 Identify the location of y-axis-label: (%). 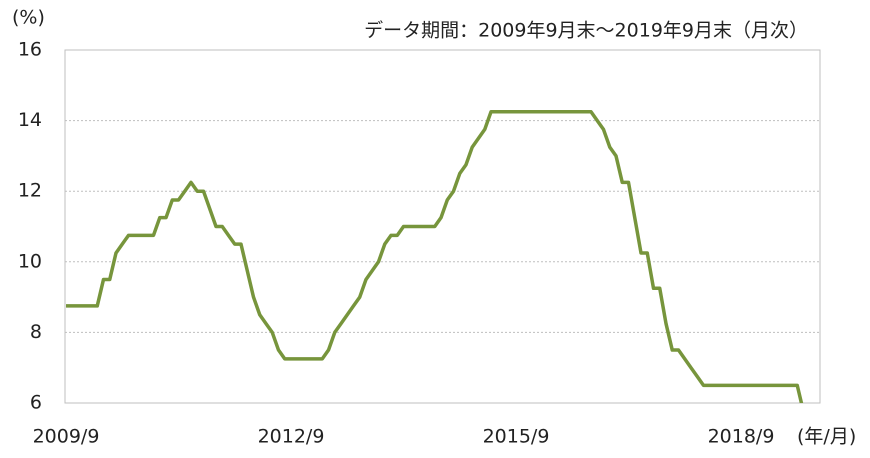
(28, 18).